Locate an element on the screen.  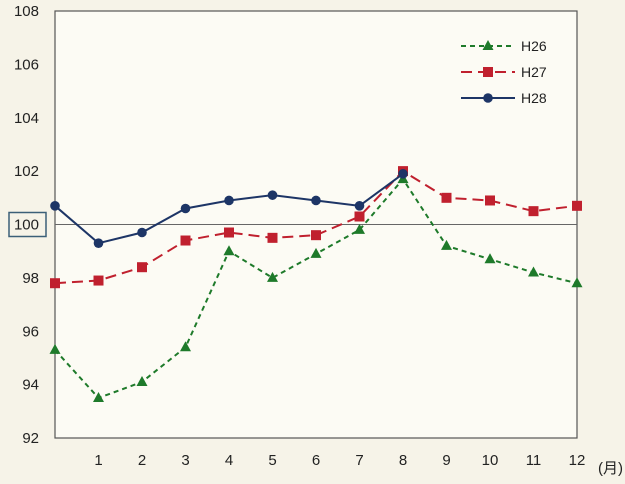
x-tick-label: 7 is located at coordinates (359, 460).